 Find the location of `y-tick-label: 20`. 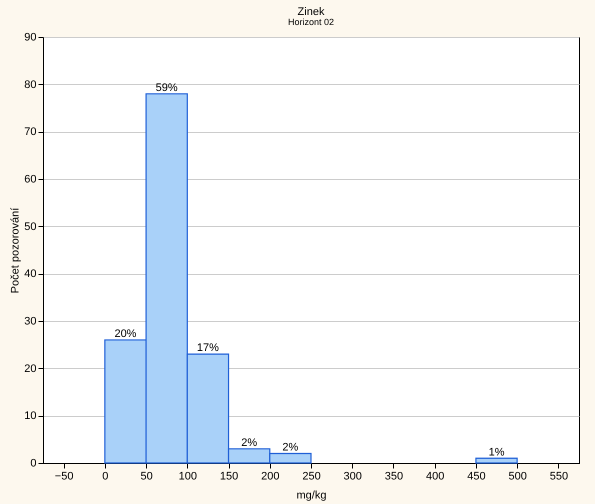

y-tick-label: 20 is located at coordinates (30, 368).